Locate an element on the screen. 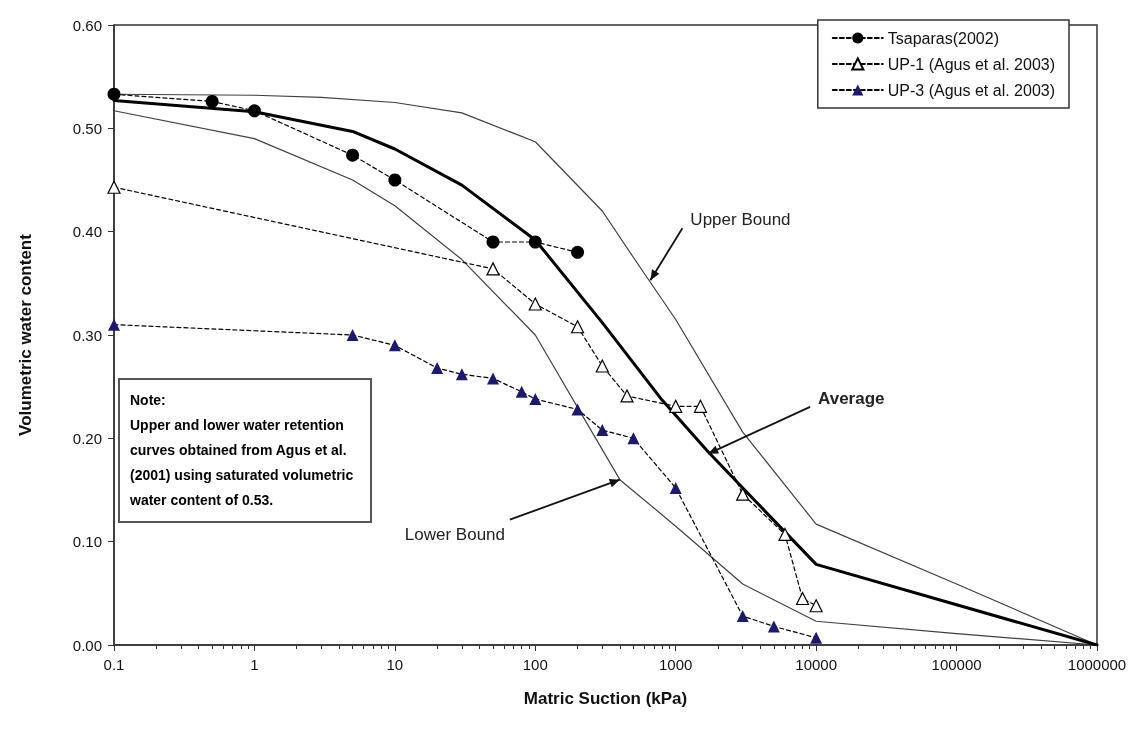  annotation: Upper Bound is located at coordinates (740, 220).